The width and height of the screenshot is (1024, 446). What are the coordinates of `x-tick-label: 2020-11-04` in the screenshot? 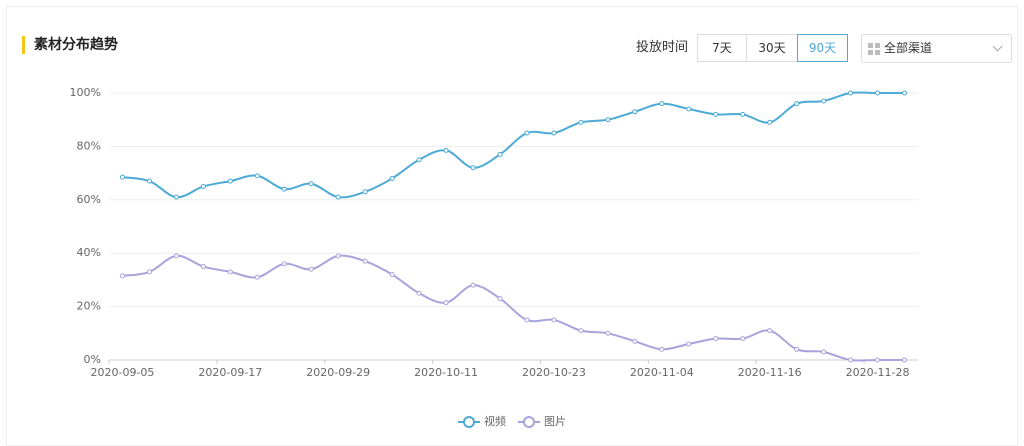 It's located at (662, 372).